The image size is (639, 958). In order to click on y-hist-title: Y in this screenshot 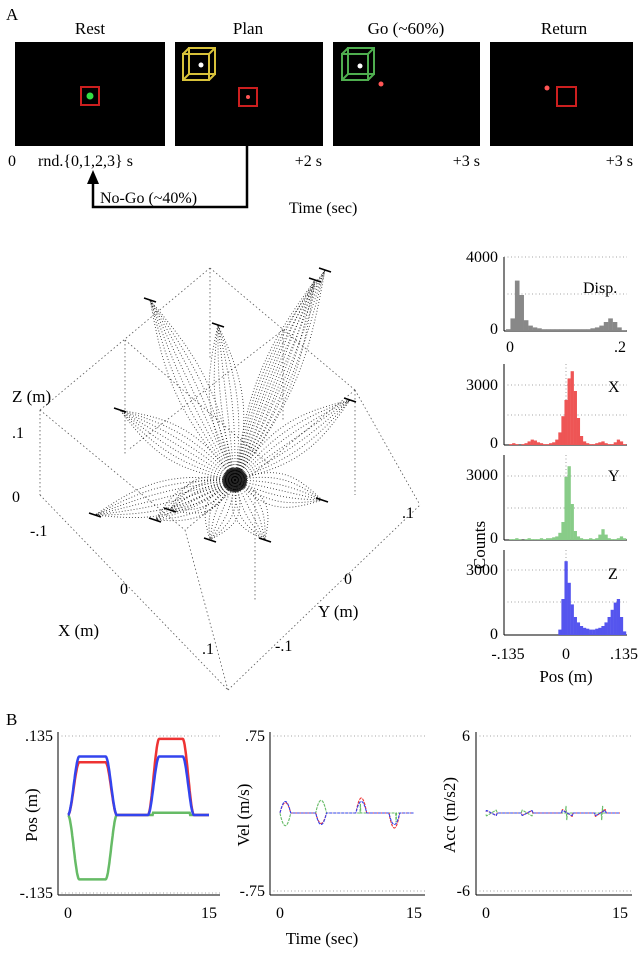, I will do `click(614, 476)`.